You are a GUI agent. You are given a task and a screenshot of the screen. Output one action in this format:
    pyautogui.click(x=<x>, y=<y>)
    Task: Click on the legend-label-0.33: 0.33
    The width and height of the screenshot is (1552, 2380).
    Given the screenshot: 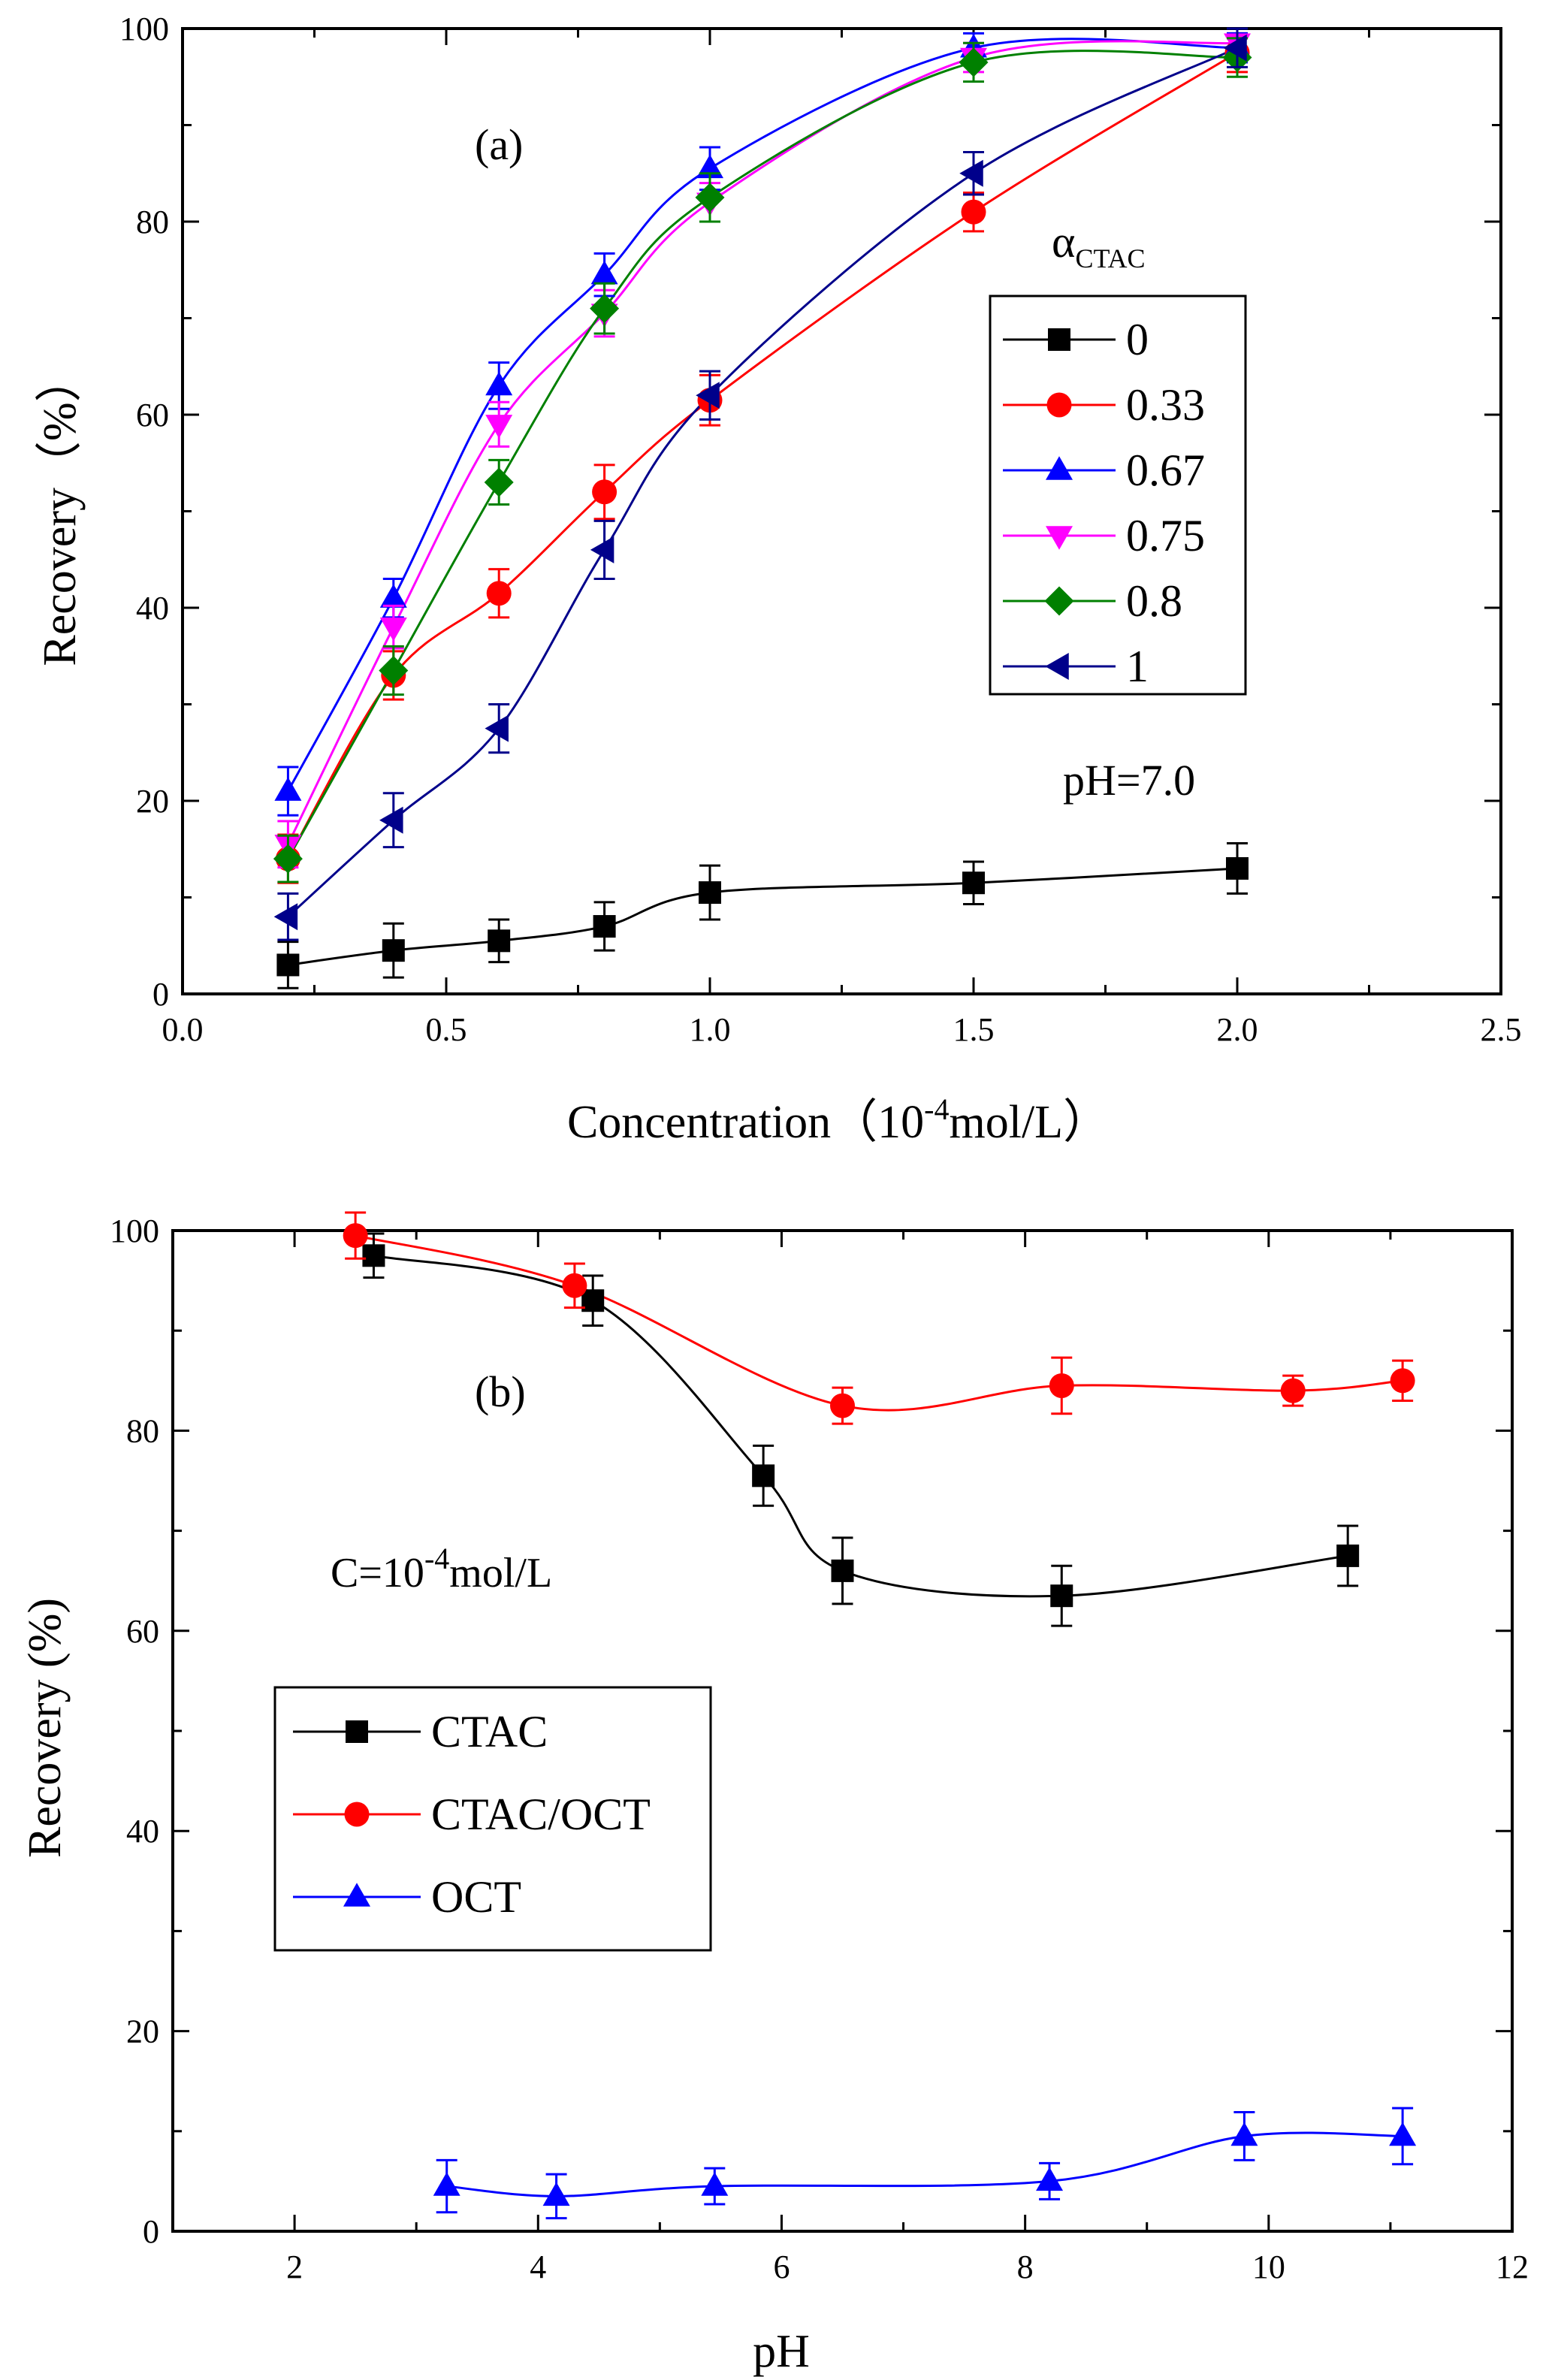 What is the action you would take?
    pyautogui.click(x=1165, y=405)
    